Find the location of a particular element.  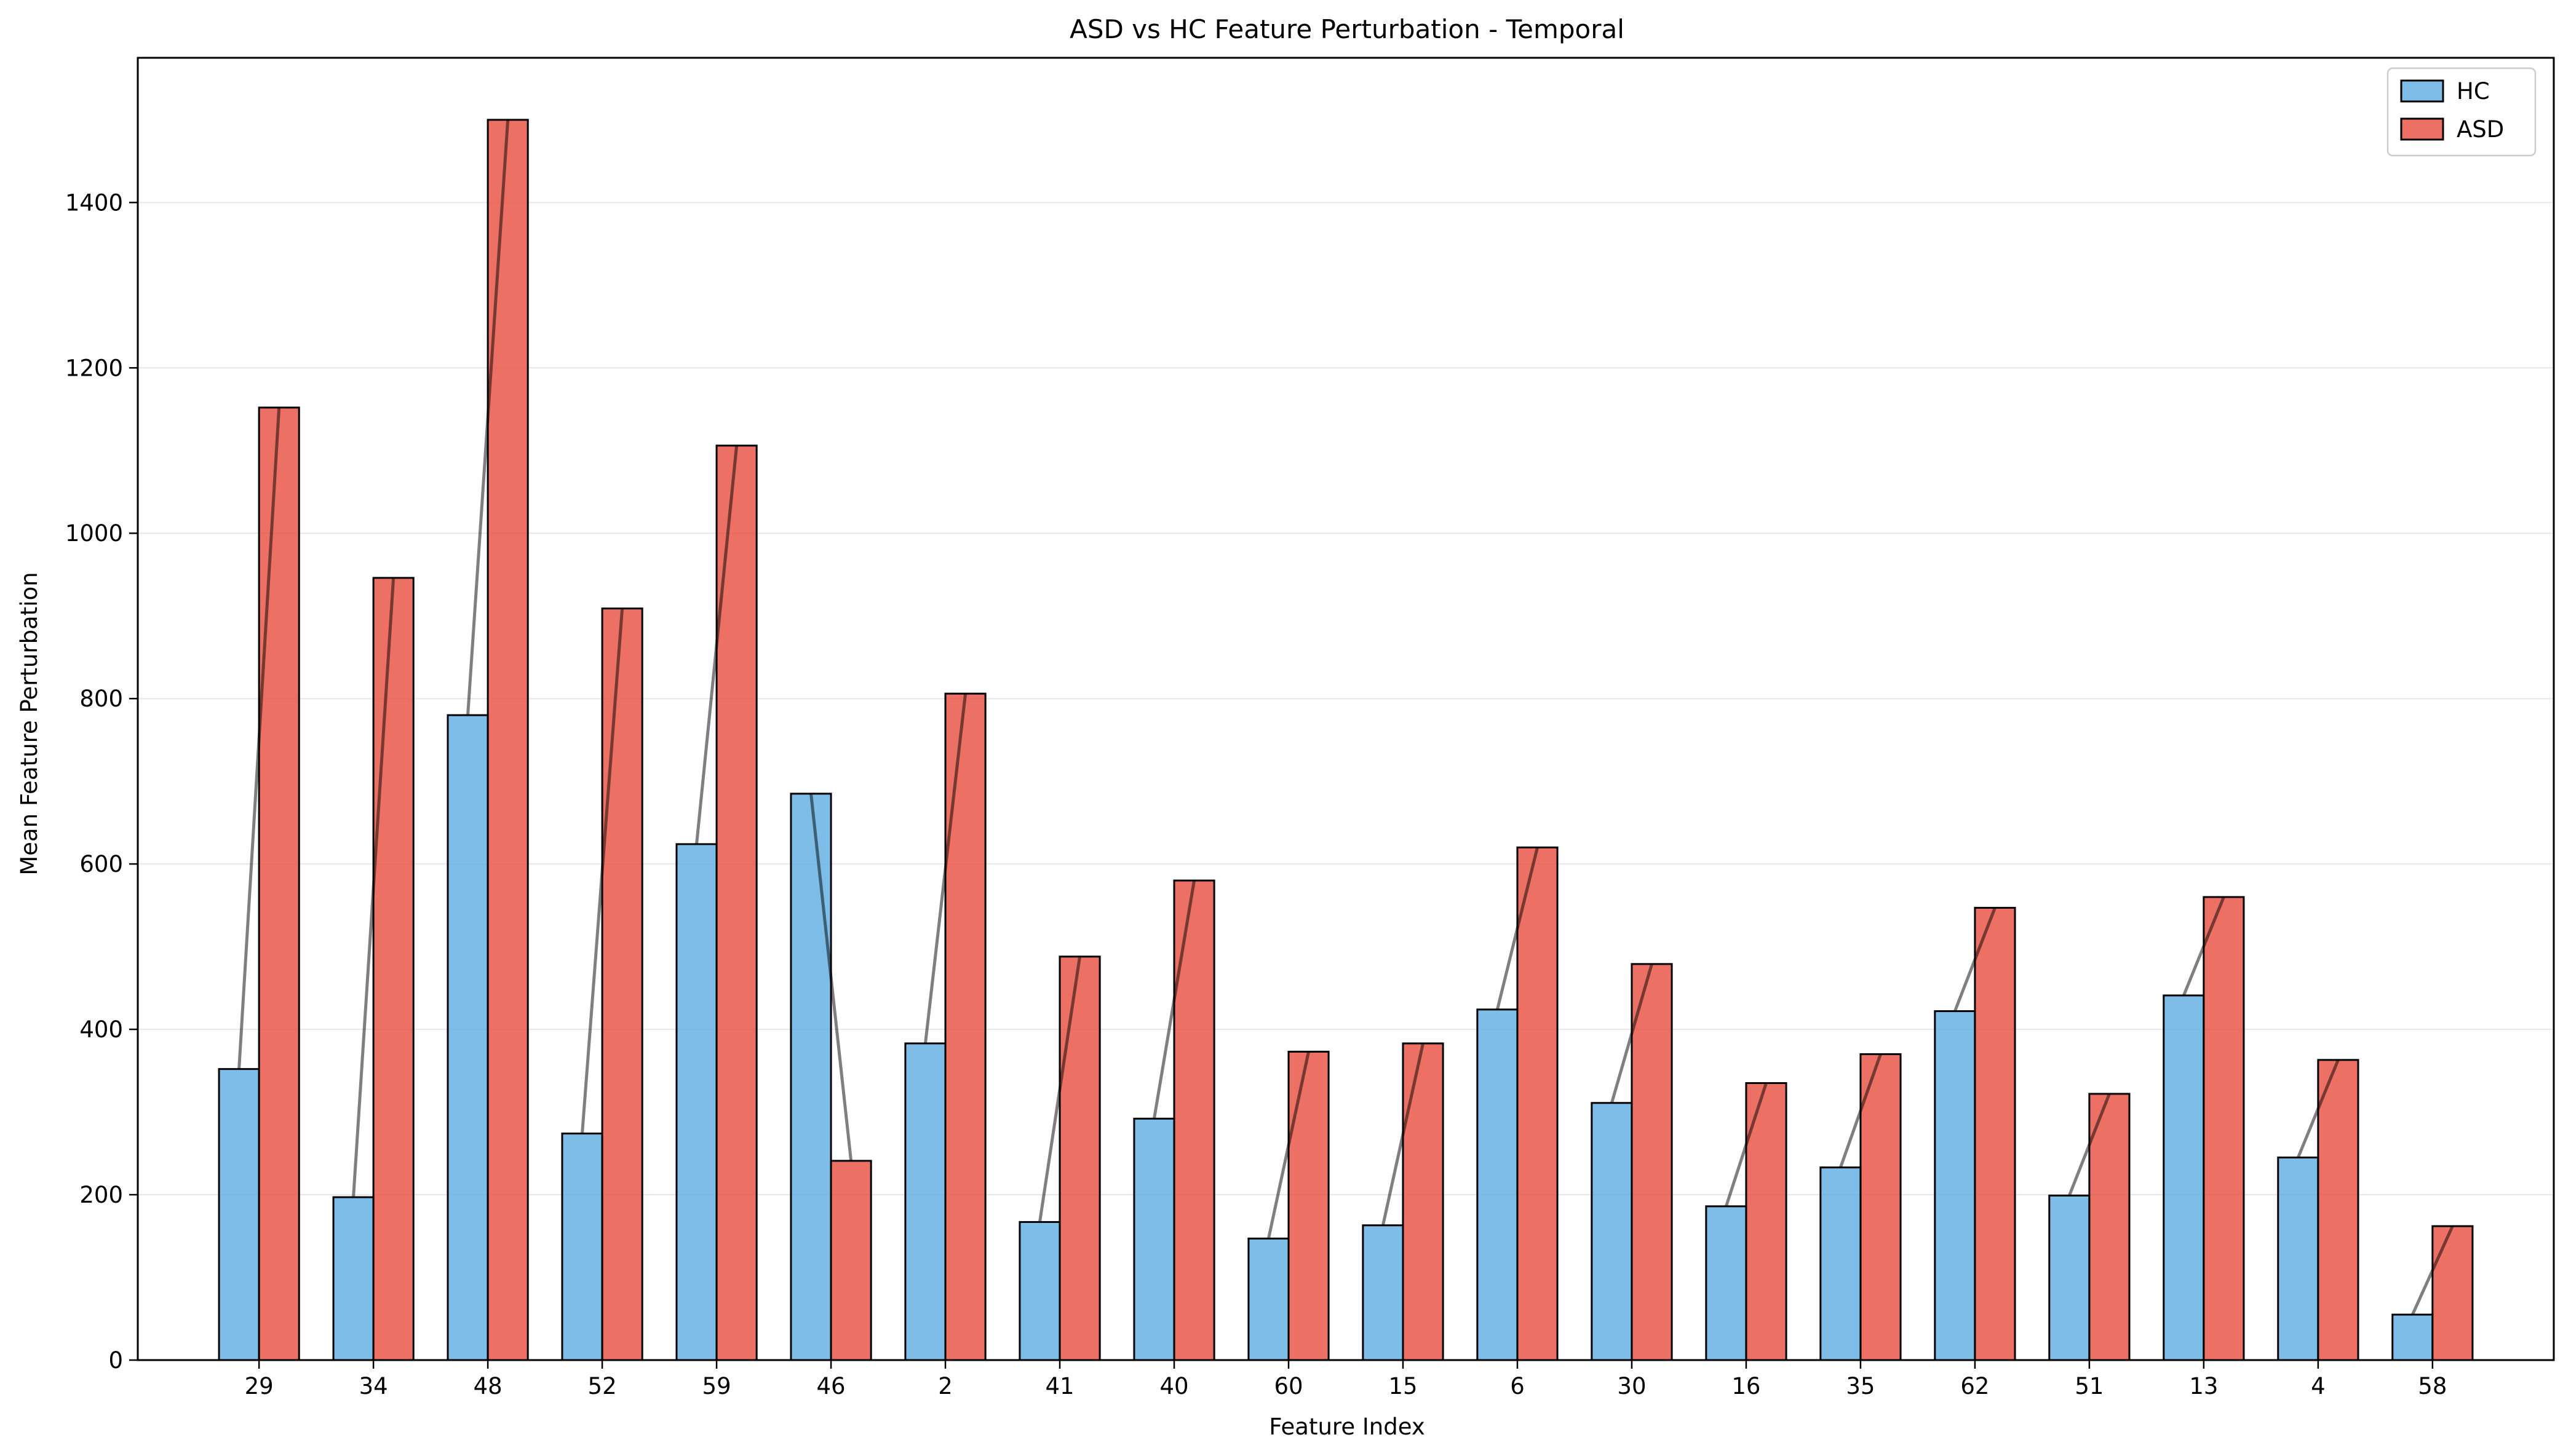

y-tick-label: 1200 is located at coordinates (94, 368).